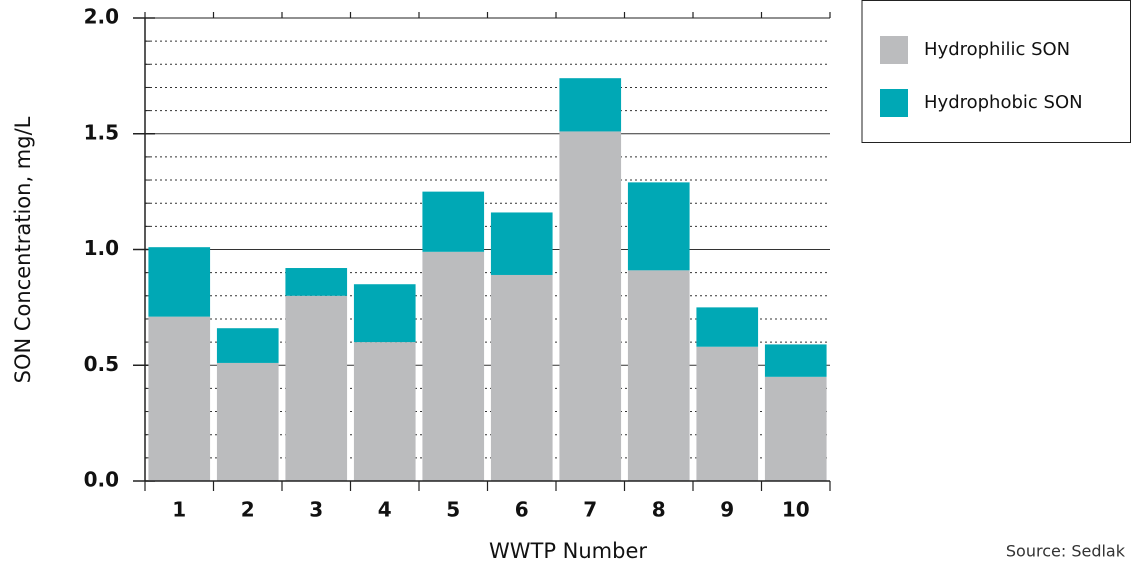  I want to click on x-tick-label: 7, so click(590, 510).